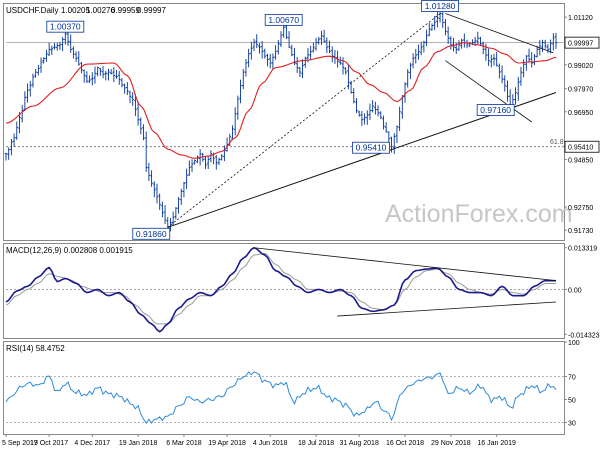 This screenshot has height=450, width=600. What do you see at coordinates (496, 443) in the screenshot?
I see `x-axis-label: 16 Jan 2019` at bounding box center [496, 443].